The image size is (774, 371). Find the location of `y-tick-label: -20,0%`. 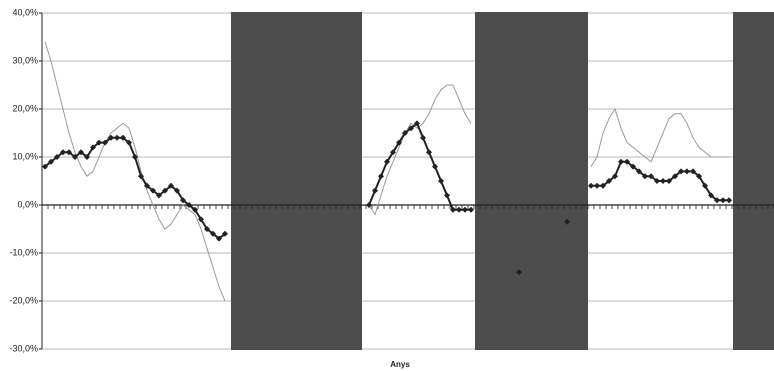

y-tick-label: -20,0% is located at coordinates (23, 300).